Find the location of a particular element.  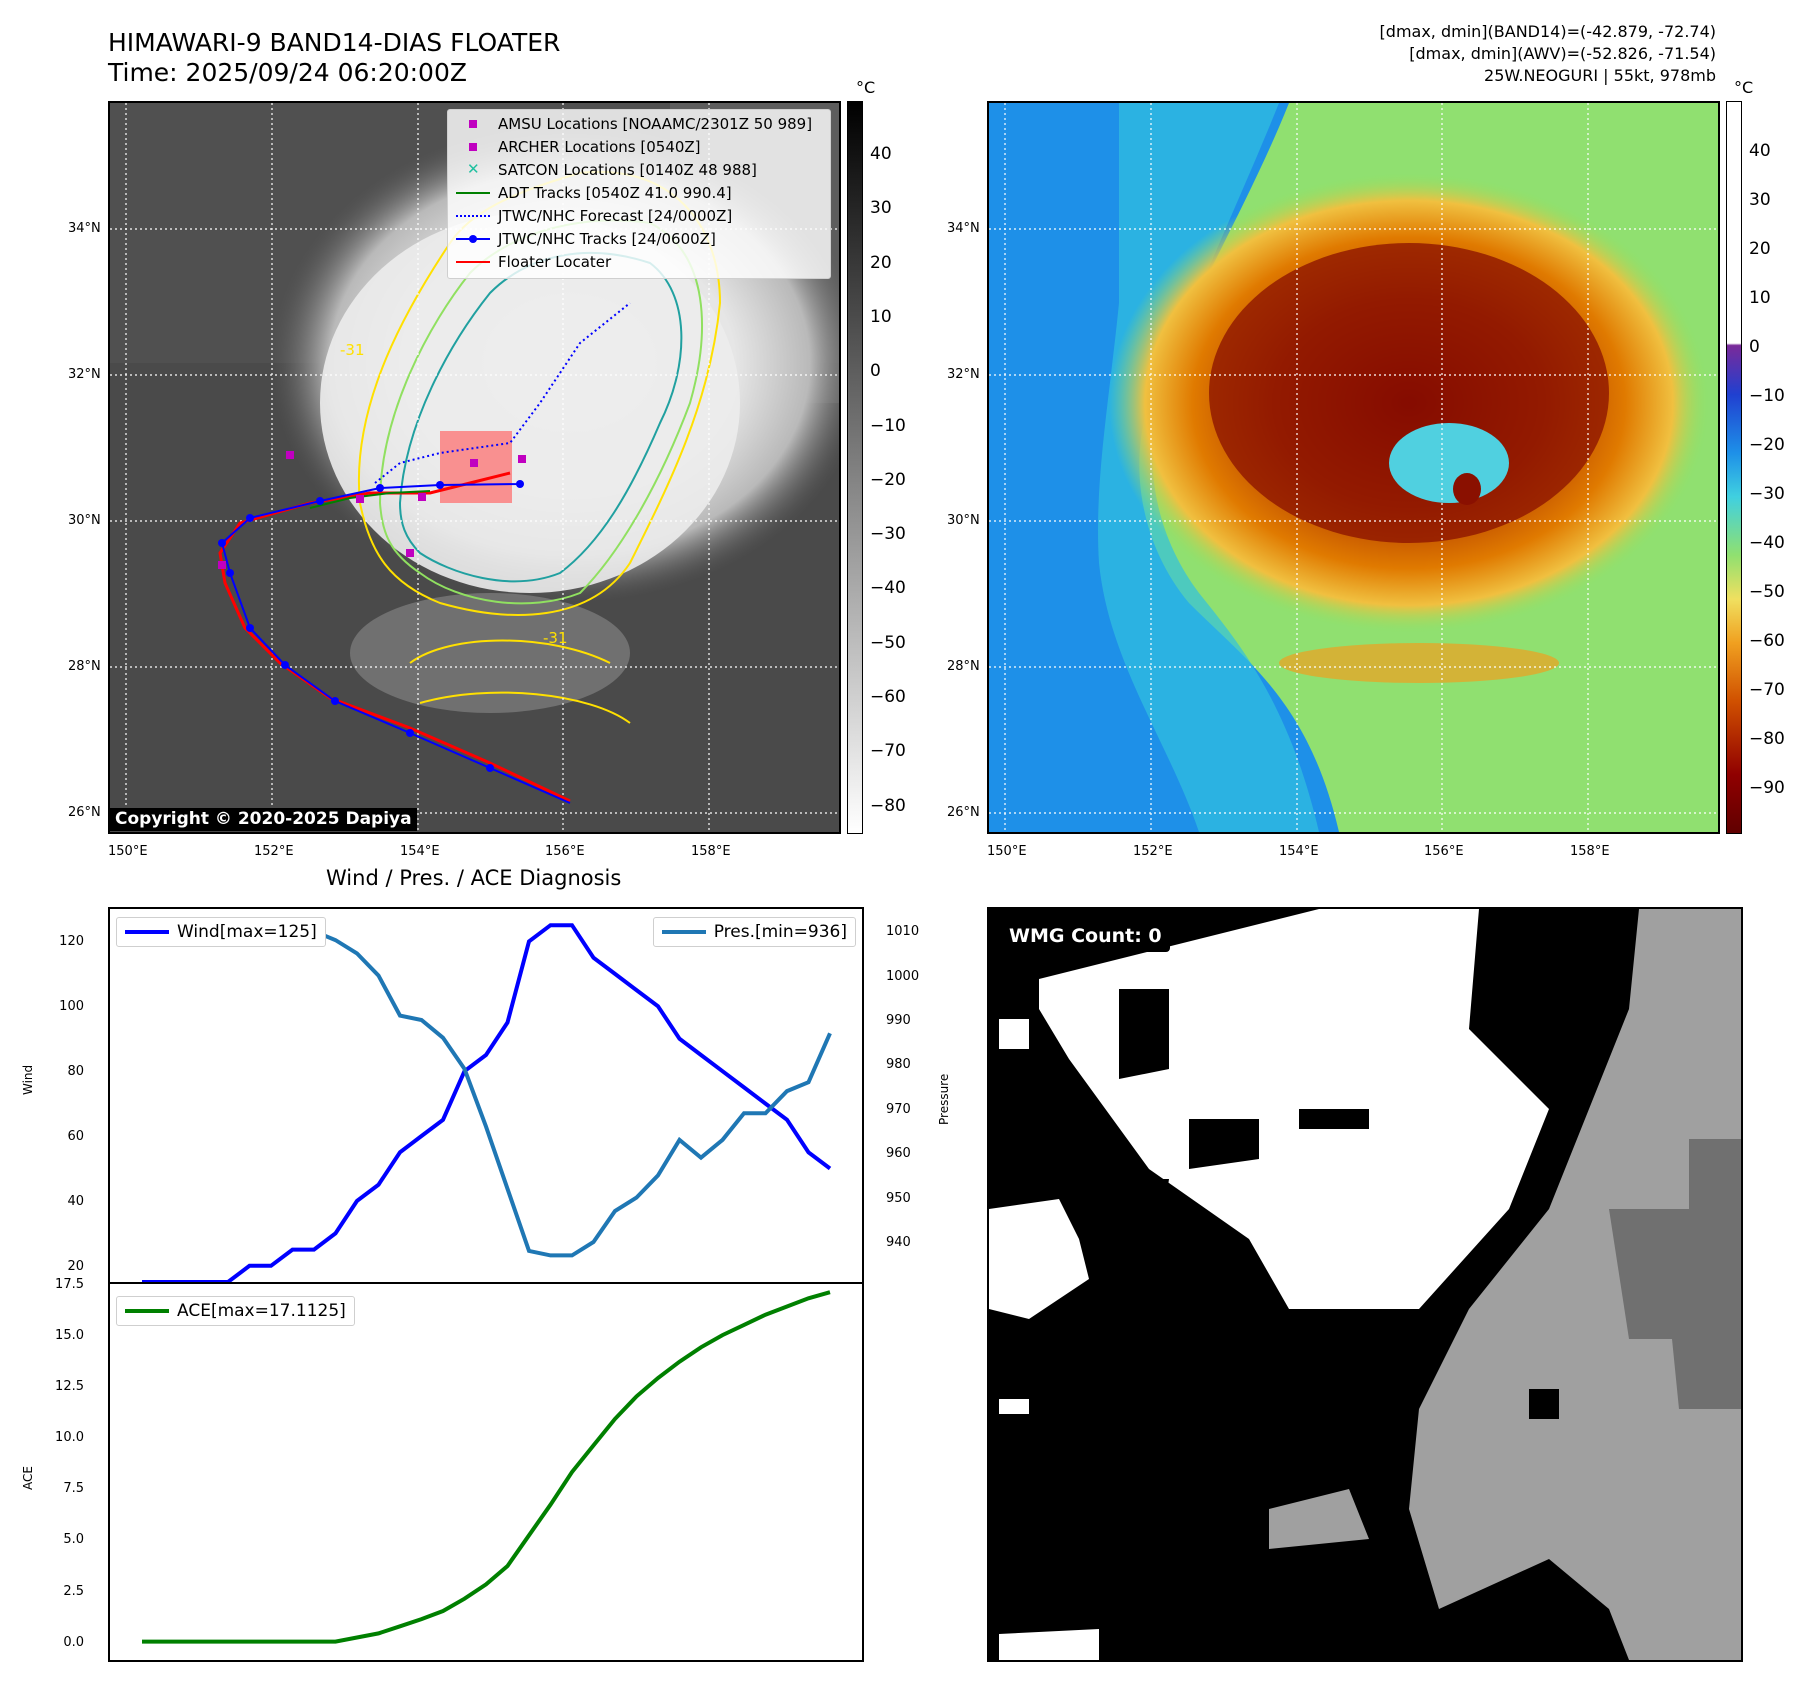

pressure-tick: 940 is located at coordinates (898, 1243).